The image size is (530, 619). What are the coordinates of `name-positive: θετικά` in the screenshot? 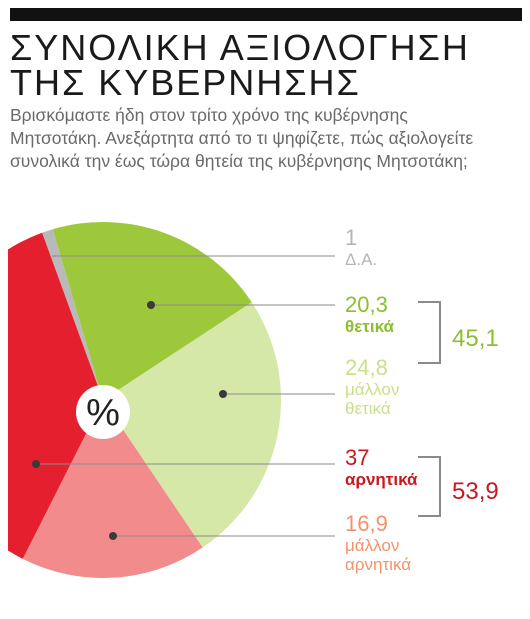 It's located at (369, 326).